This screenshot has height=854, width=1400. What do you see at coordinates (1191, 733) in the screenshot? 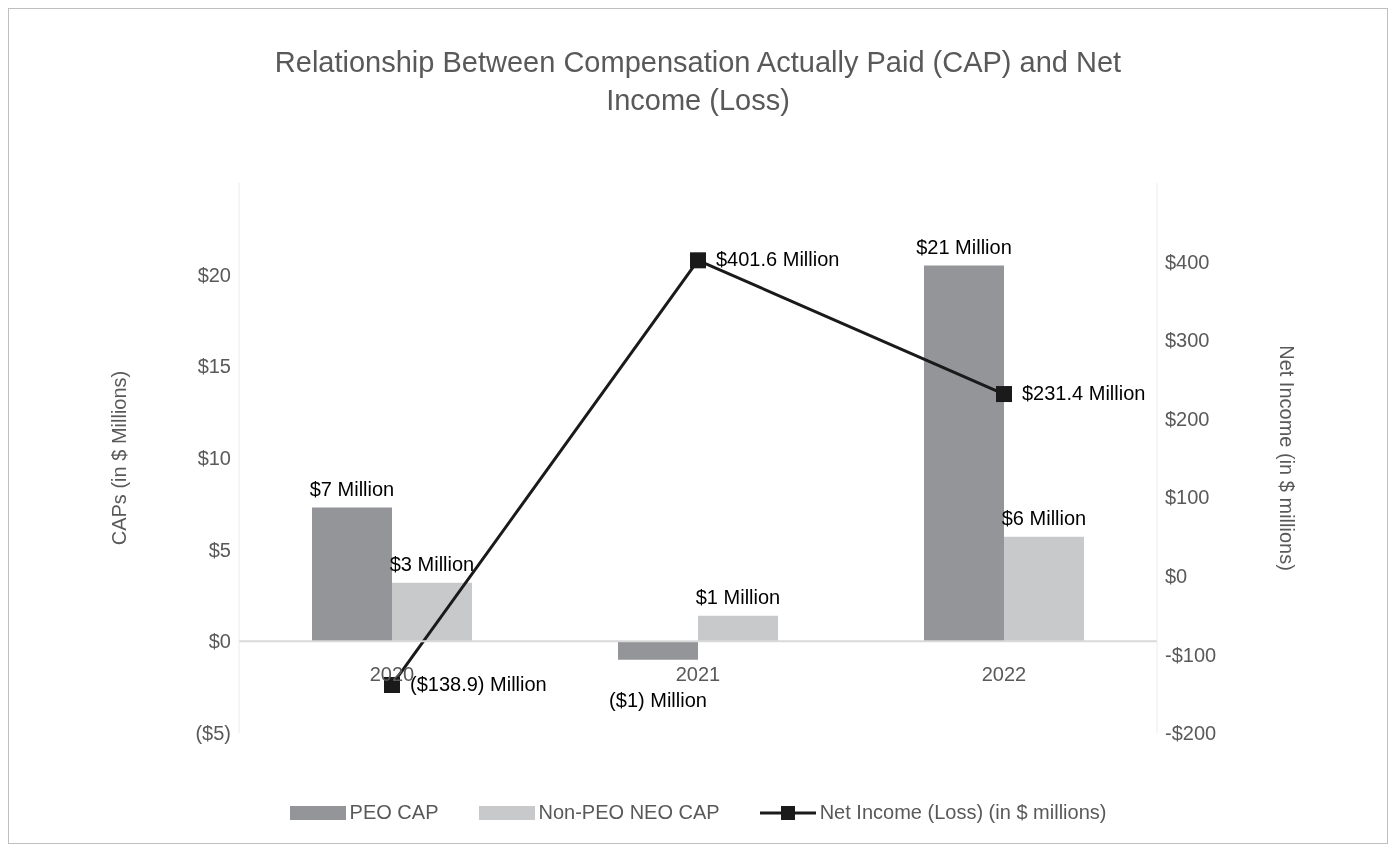
I see `y2-tick-label: -$200` at bounding box center [1191, 733].